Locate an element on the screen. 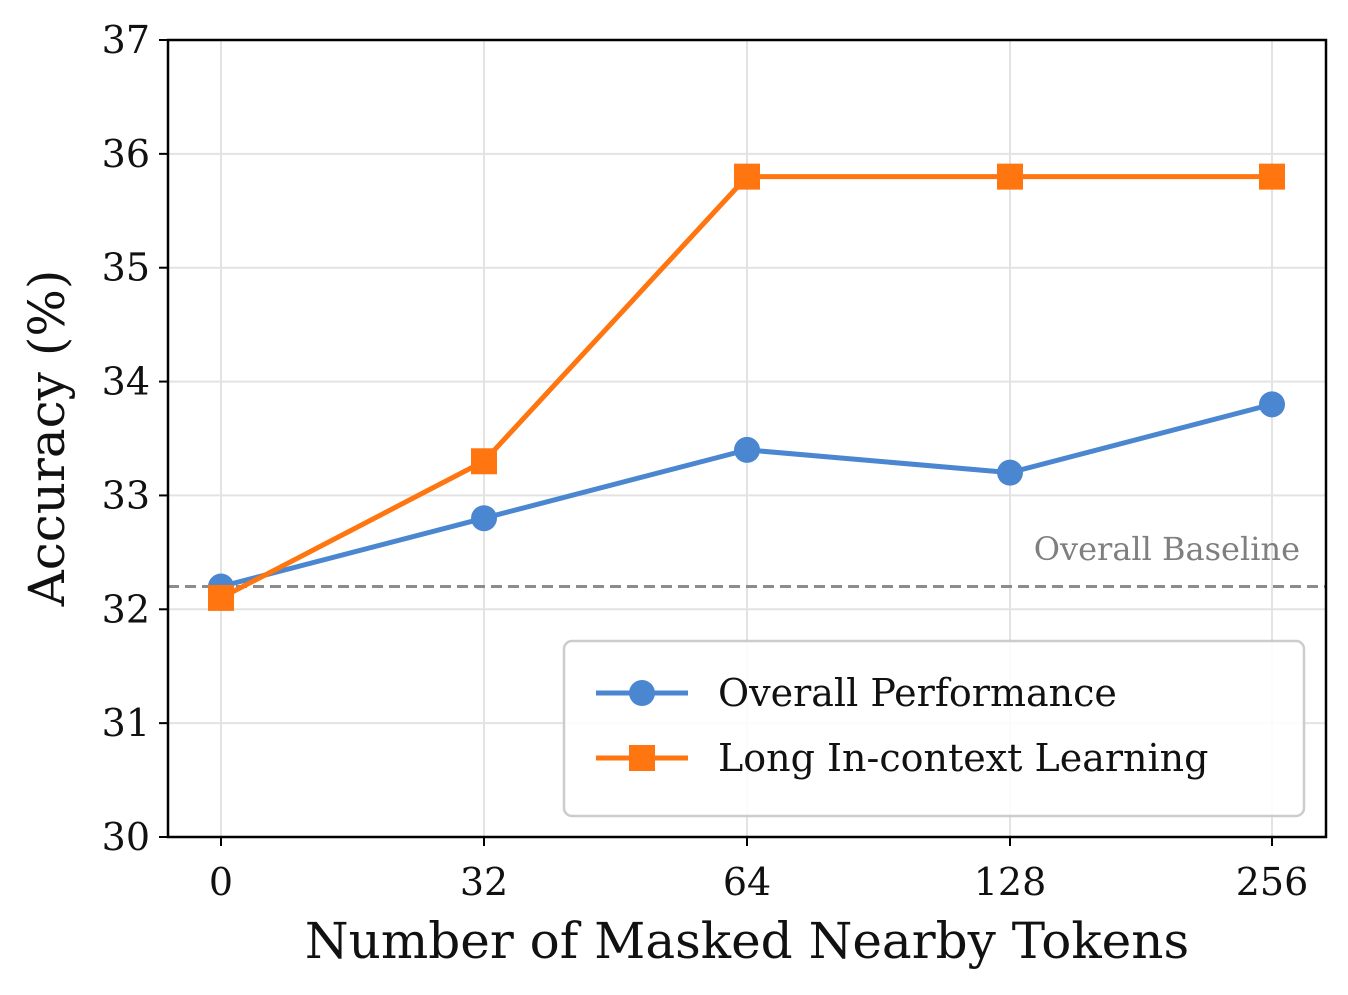 The height and width of the screenshot is (995, 1348). x-tick-label: 64 is located at coordinates (747, 882).